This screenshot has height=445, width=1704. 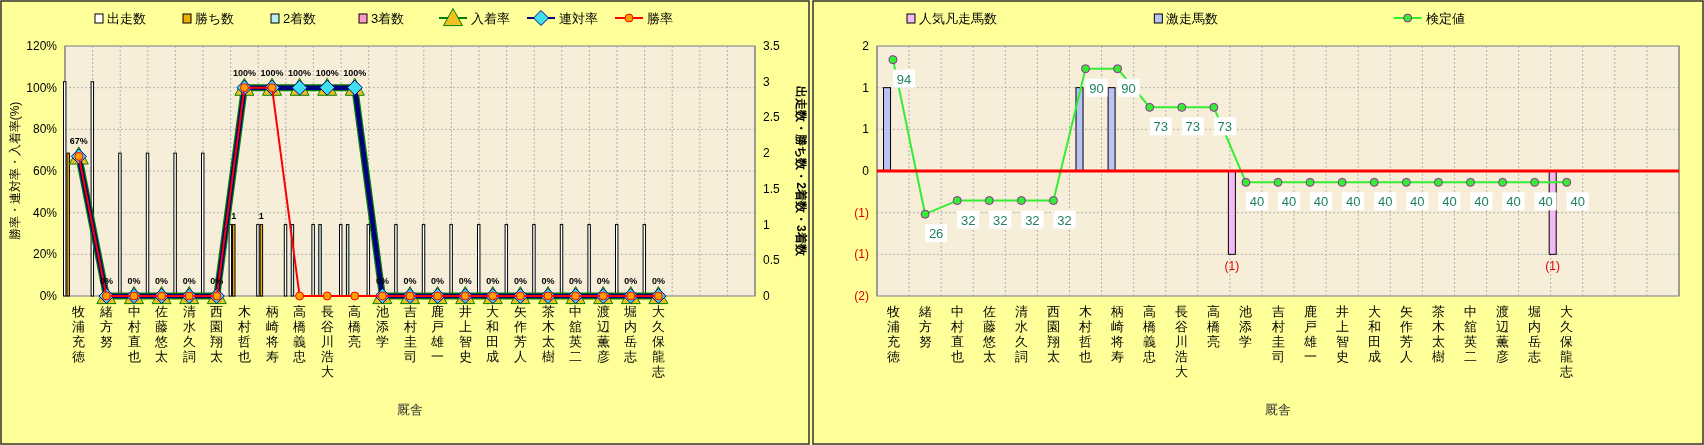 What do you see at coordinates (660, 18) in the screenshot?
I see `legend-label: 勝率` at bounding box center [660, 18].